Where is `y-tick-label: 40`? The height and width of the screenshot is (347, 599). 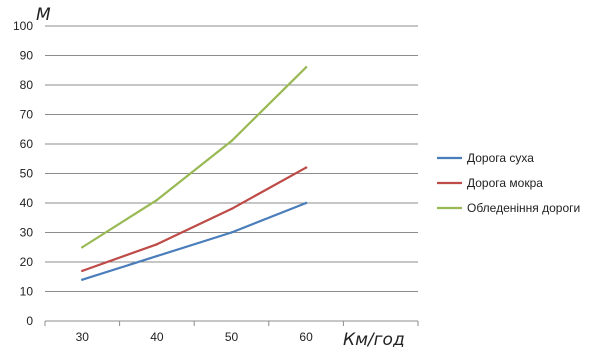
y-tick-label: 40 is located at coordinates (27, 203).